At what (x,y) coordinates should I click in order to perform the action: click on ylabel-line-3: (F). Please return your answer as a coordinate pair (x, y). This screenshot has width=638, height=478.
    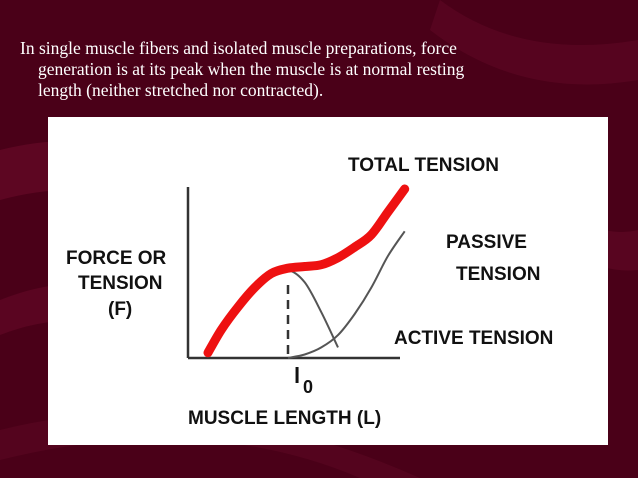
    Looking at the image, I should click on (120, 309).